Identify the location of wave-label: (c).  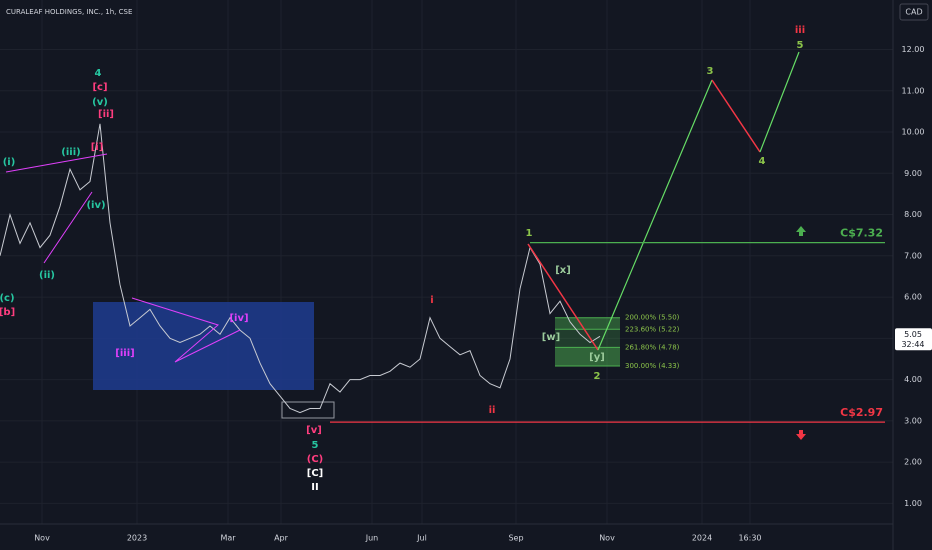
(7, 298).